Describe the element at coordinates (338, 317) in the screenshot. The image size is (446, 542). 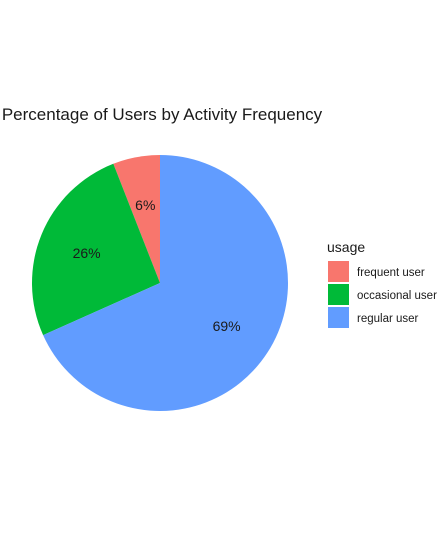
I see `legend-key-regular-user` at that location.